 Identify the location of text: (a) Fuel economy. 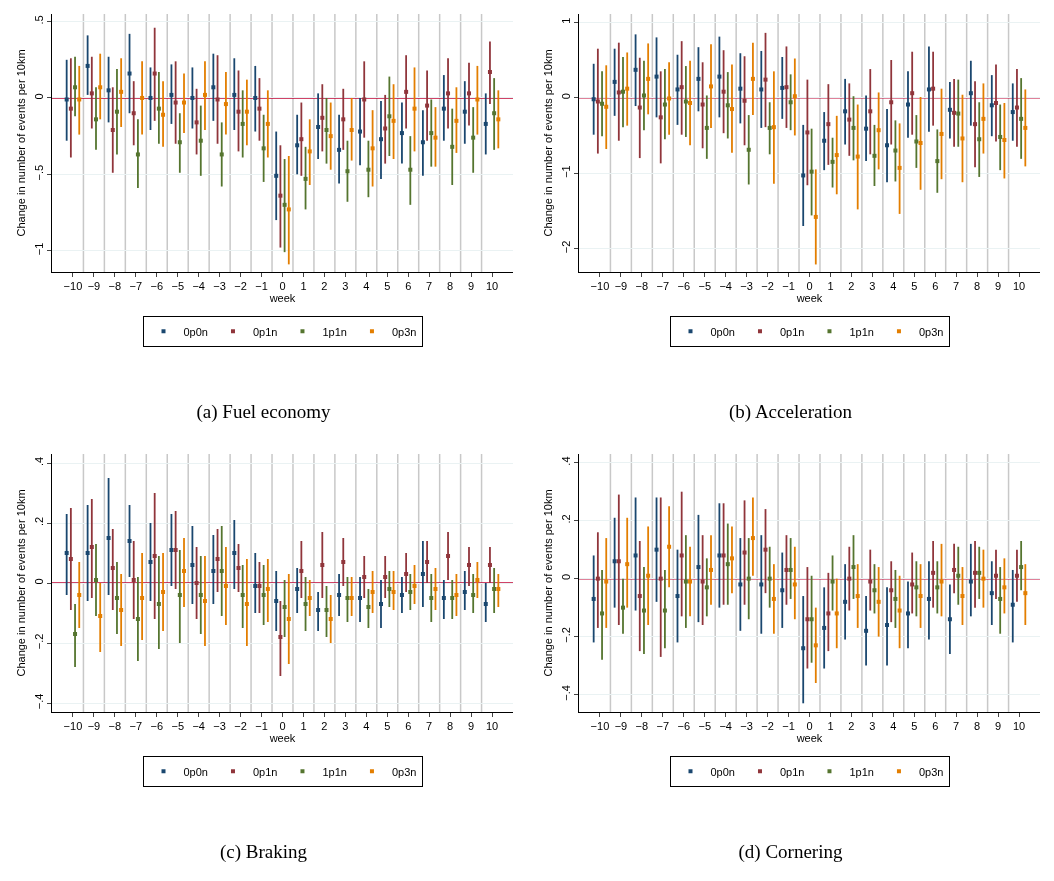
(263, 412).